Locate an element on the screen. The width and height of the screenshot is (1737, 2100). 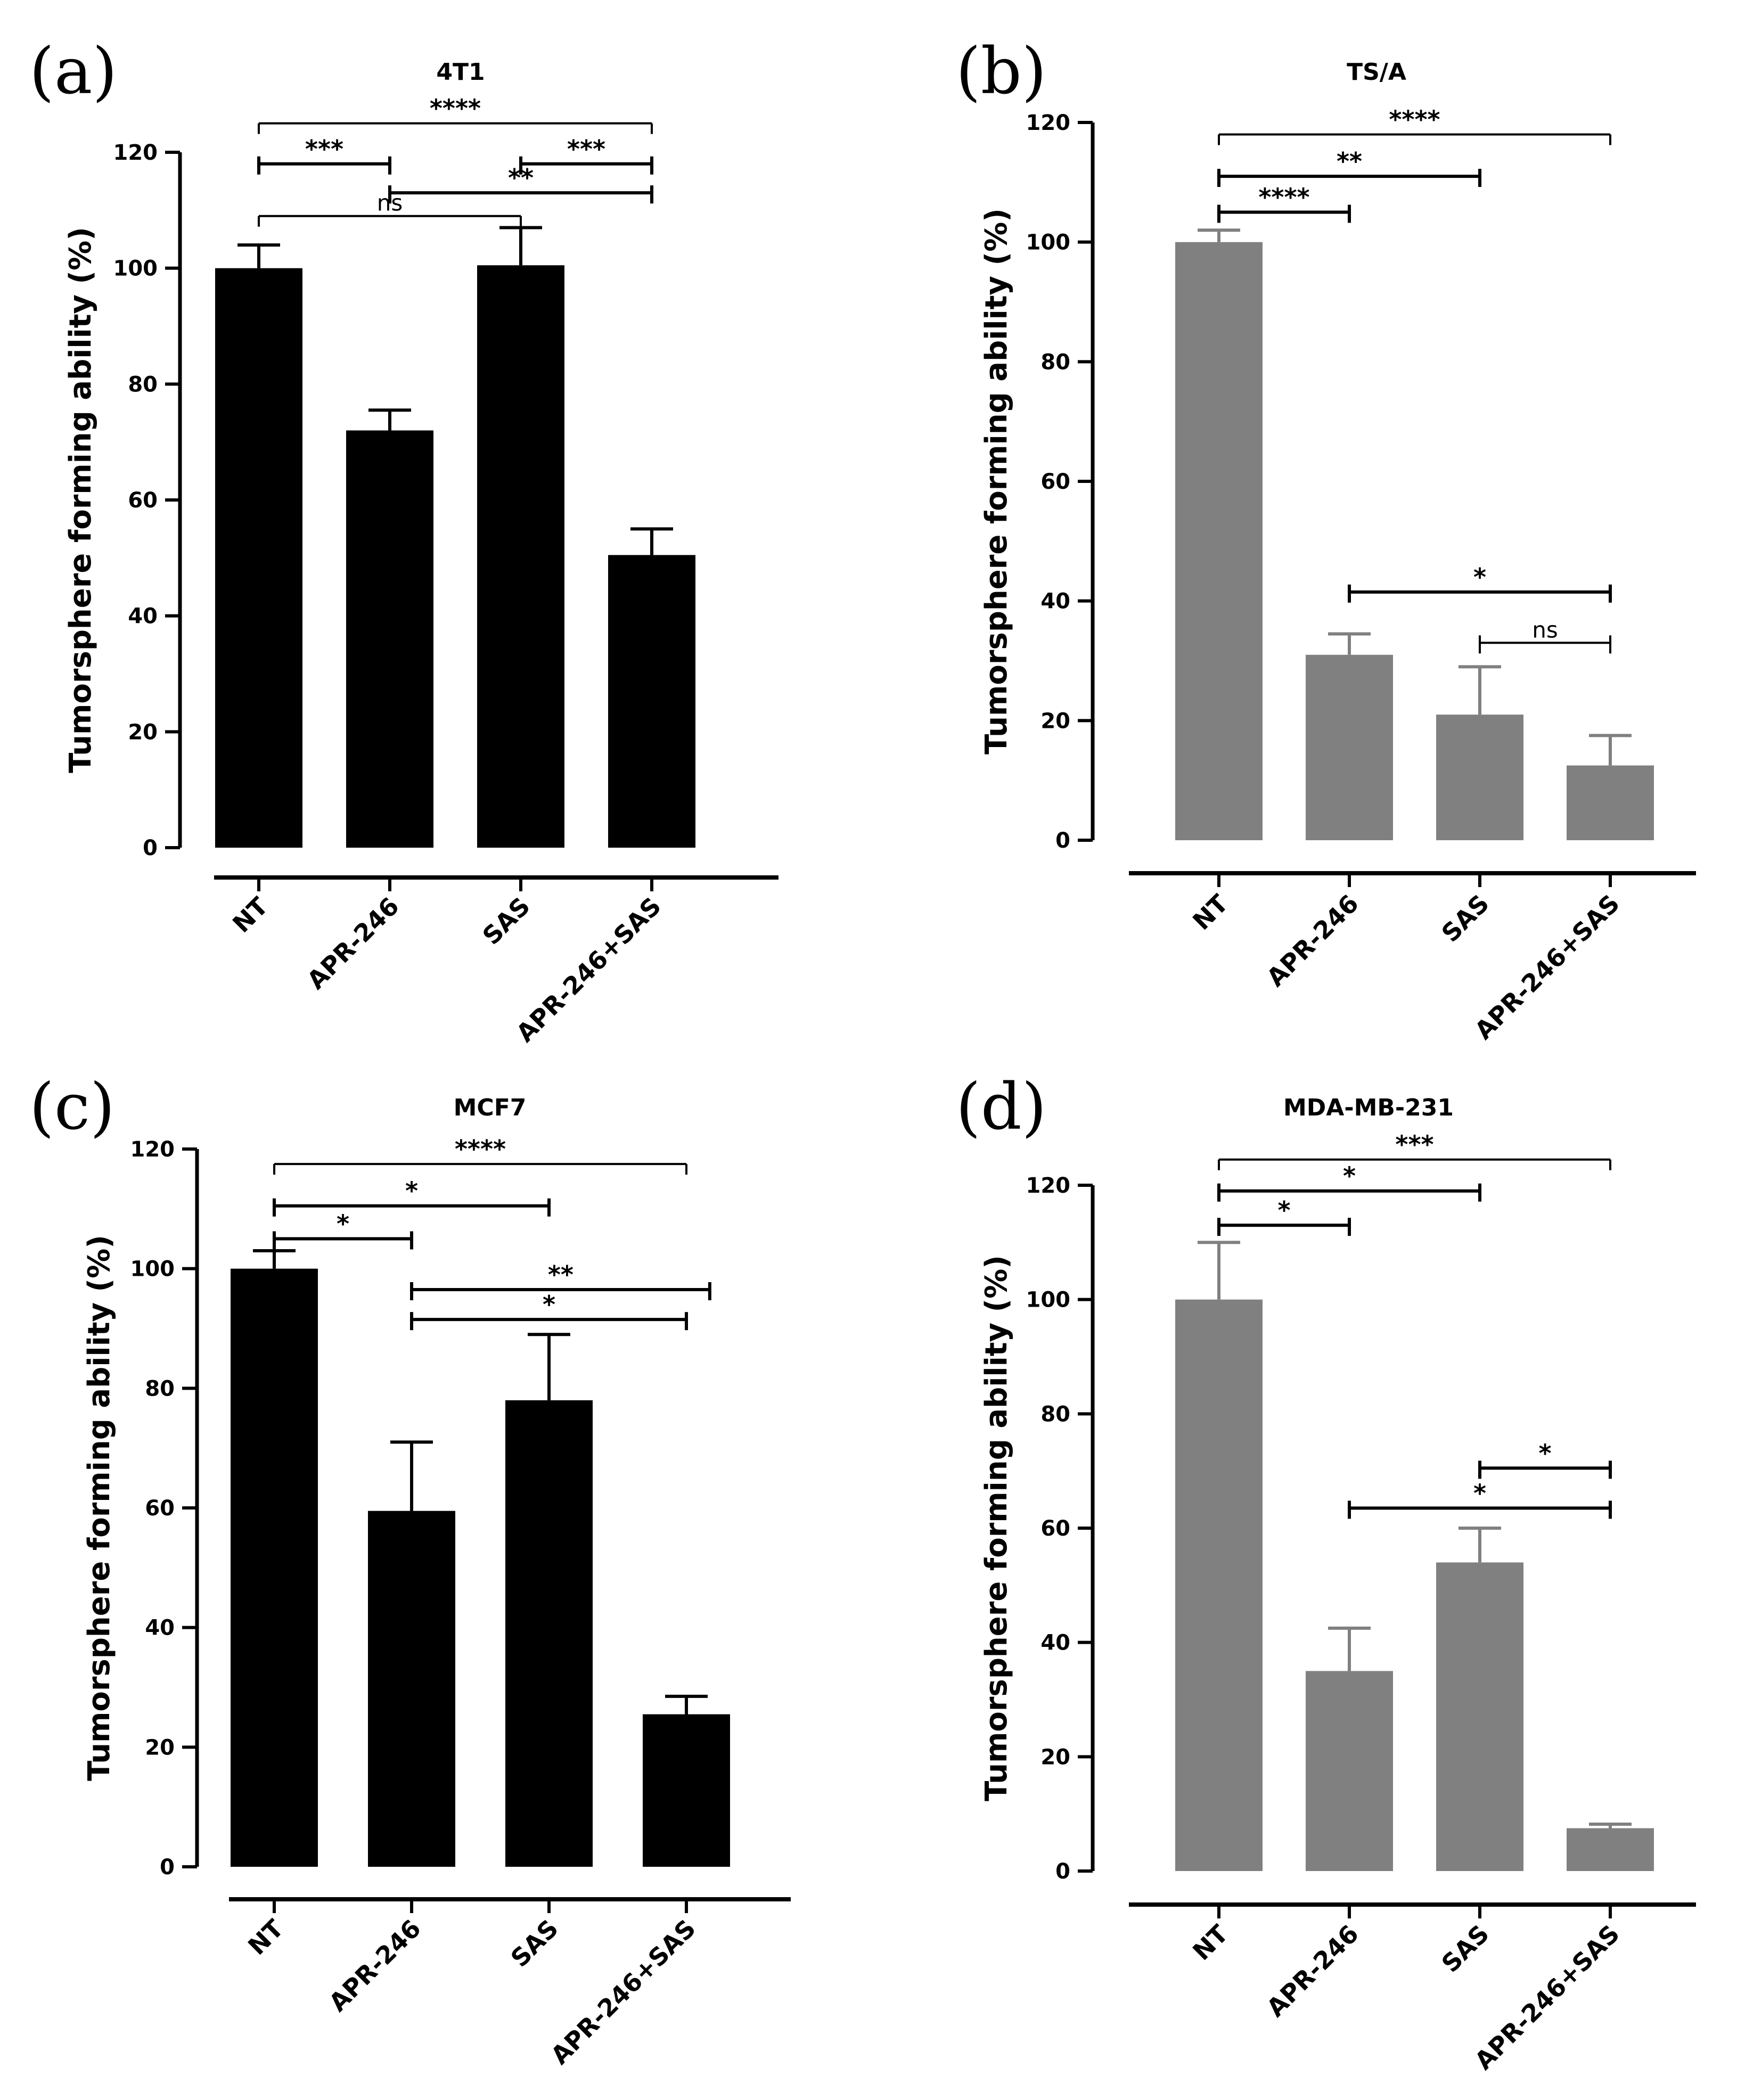
panel-letter: (c) is located at coordinates (72, 1107).